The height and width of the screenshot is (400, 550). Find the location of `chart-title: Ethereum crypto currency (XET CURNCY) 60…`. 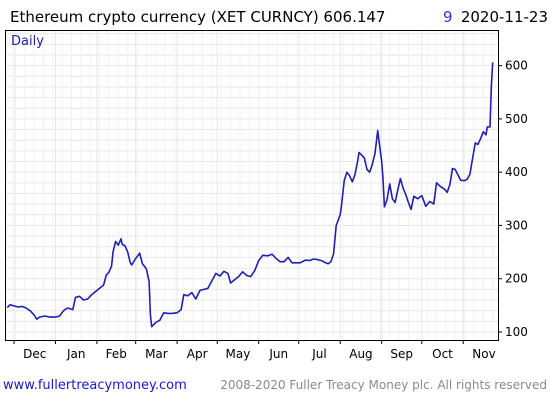

chart-title: Ethereum crypto currency (XET CURNCY) 60… is located at coordinates (197, 17).